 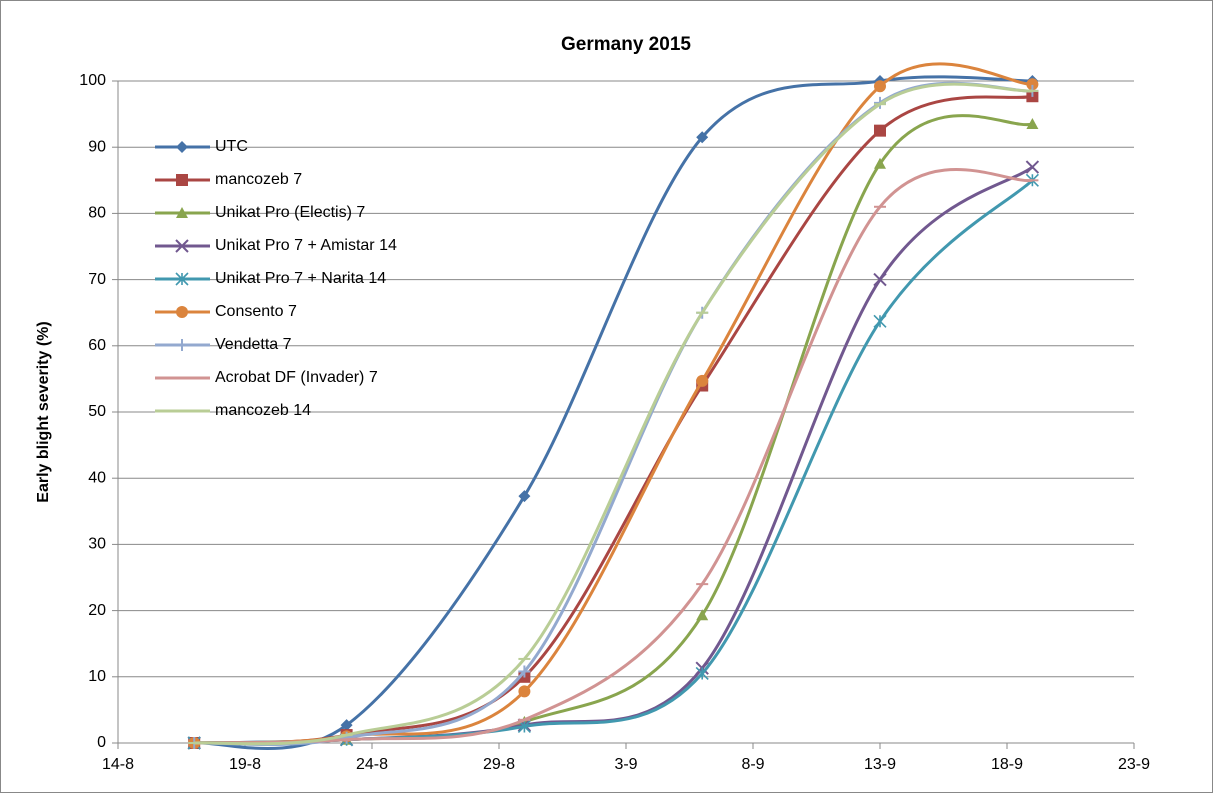 What do you see at coordinates (118, 764) in the screenshot?
I see `x-tick-label: 14-8` at bounding box center [118, 764].